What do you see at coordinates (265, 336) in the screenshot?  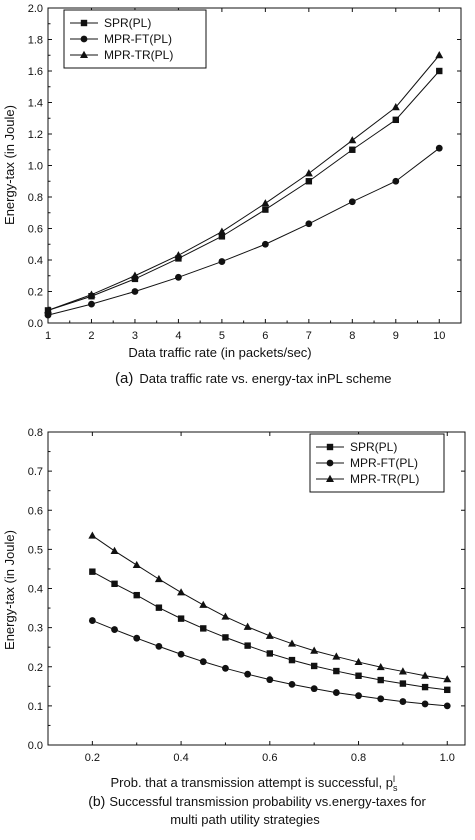 I see `x-tick-label: 6` at bounding box center [265, 336].